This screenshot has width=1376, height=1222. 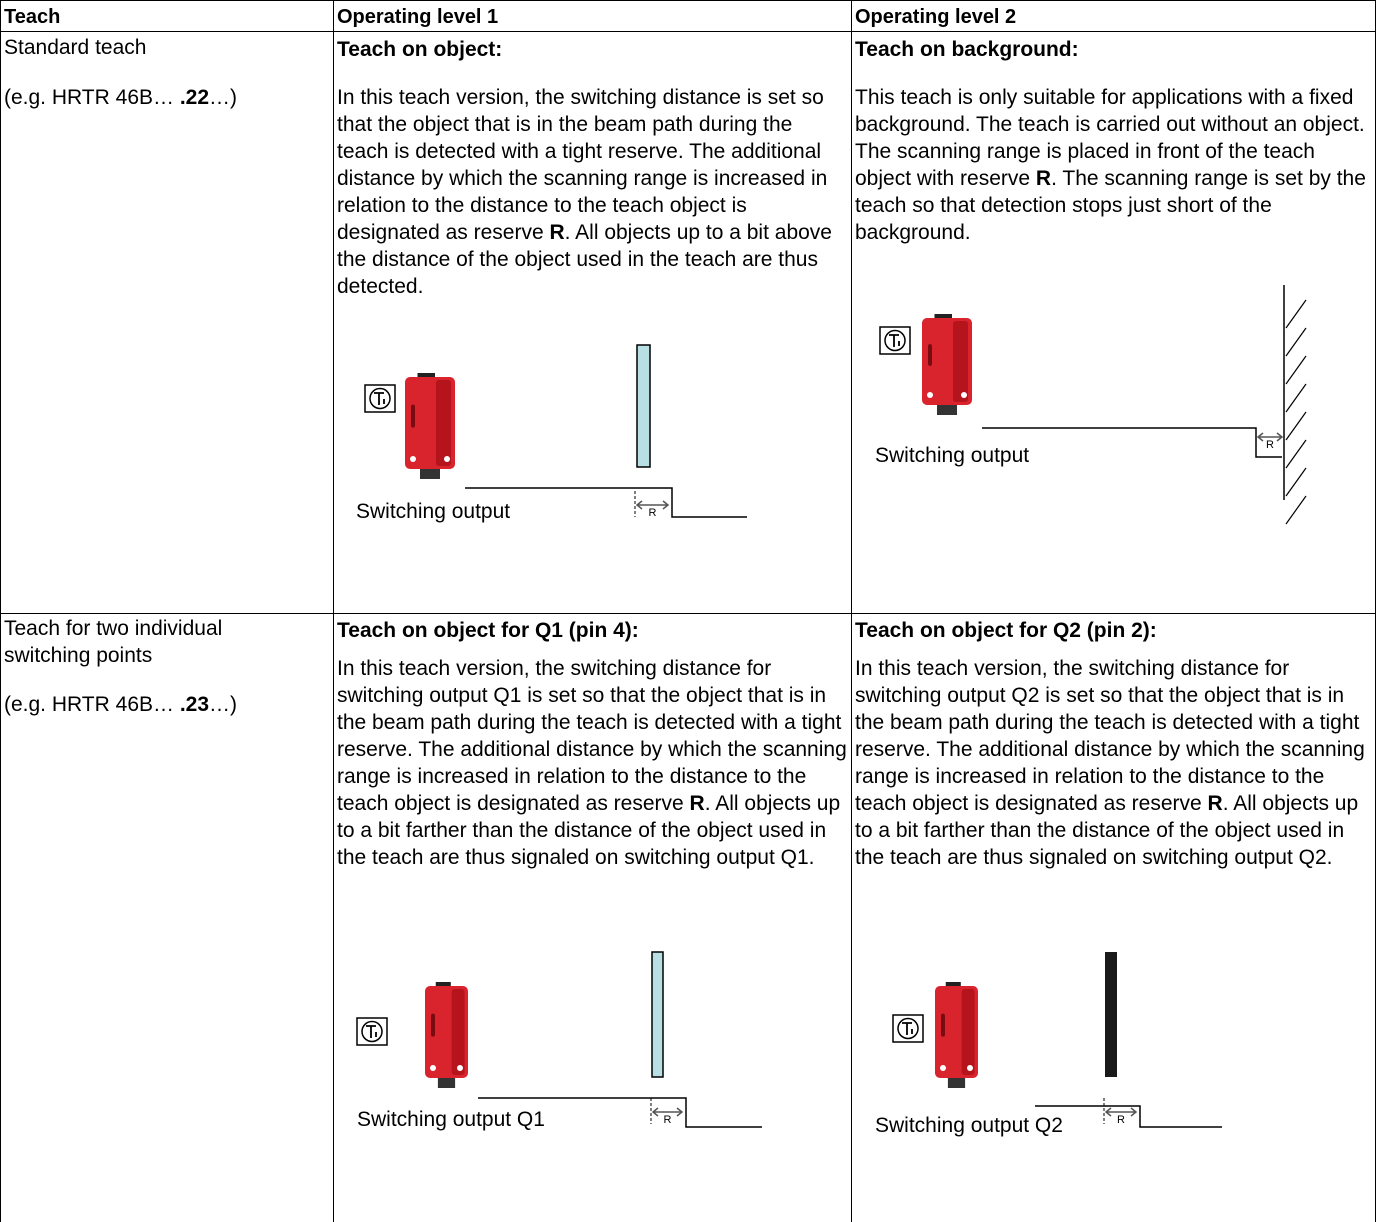 What do you see at coordinates (194, 704) in the screenshot?
I see `bold-text: .23` at bounding box center [194, 704].